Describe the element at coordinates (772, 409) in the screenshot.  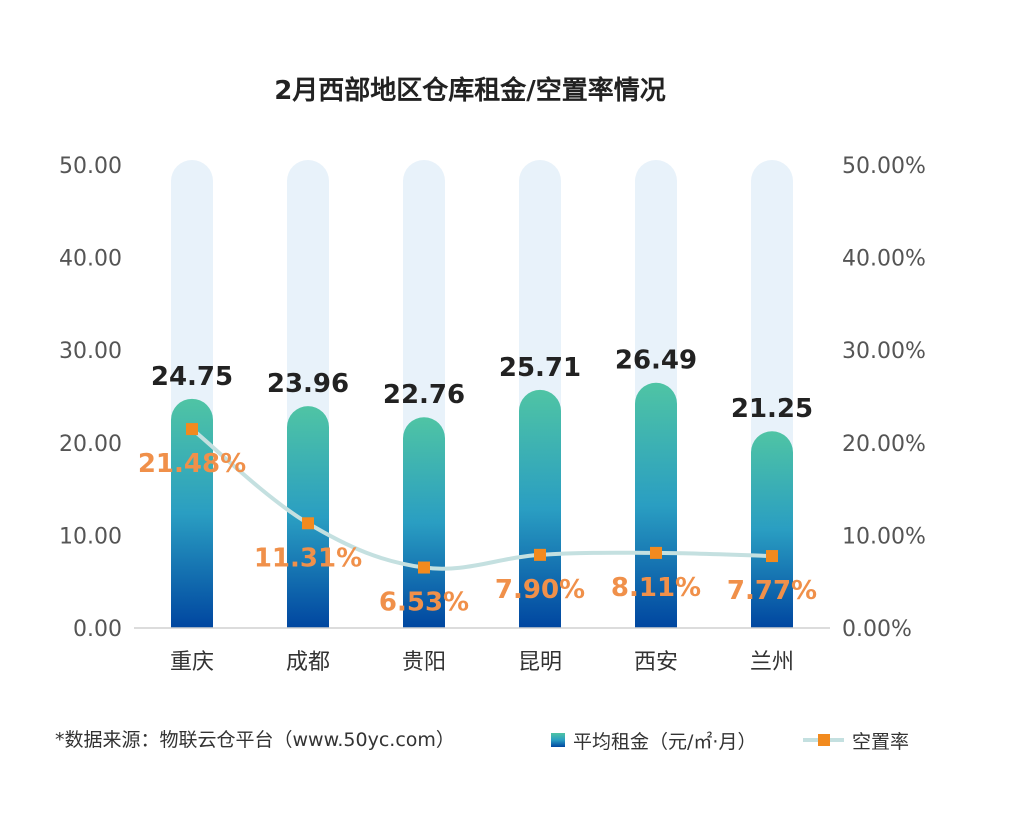
I see `bar-value-label: 21.25` at that location.